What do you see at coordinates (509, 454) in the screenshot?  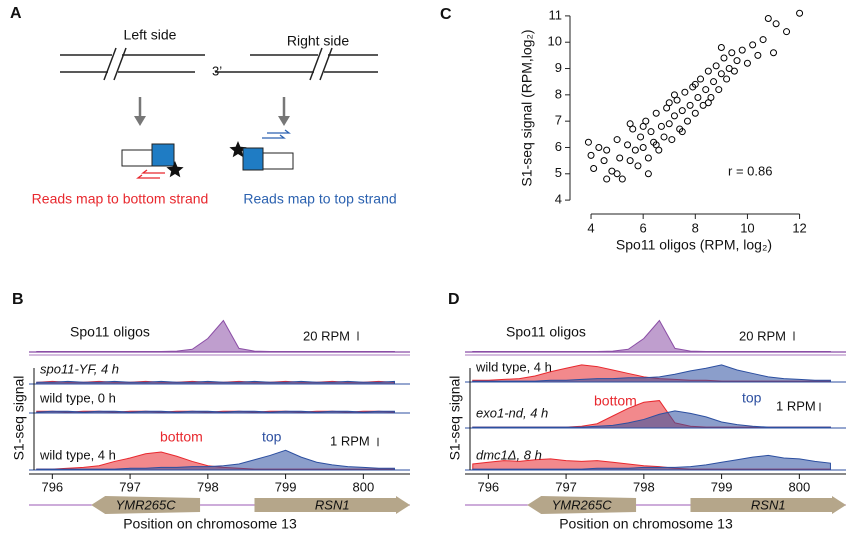 I see `track-label: dmc1Δ, 8 h` at bounding box center [509, 454].